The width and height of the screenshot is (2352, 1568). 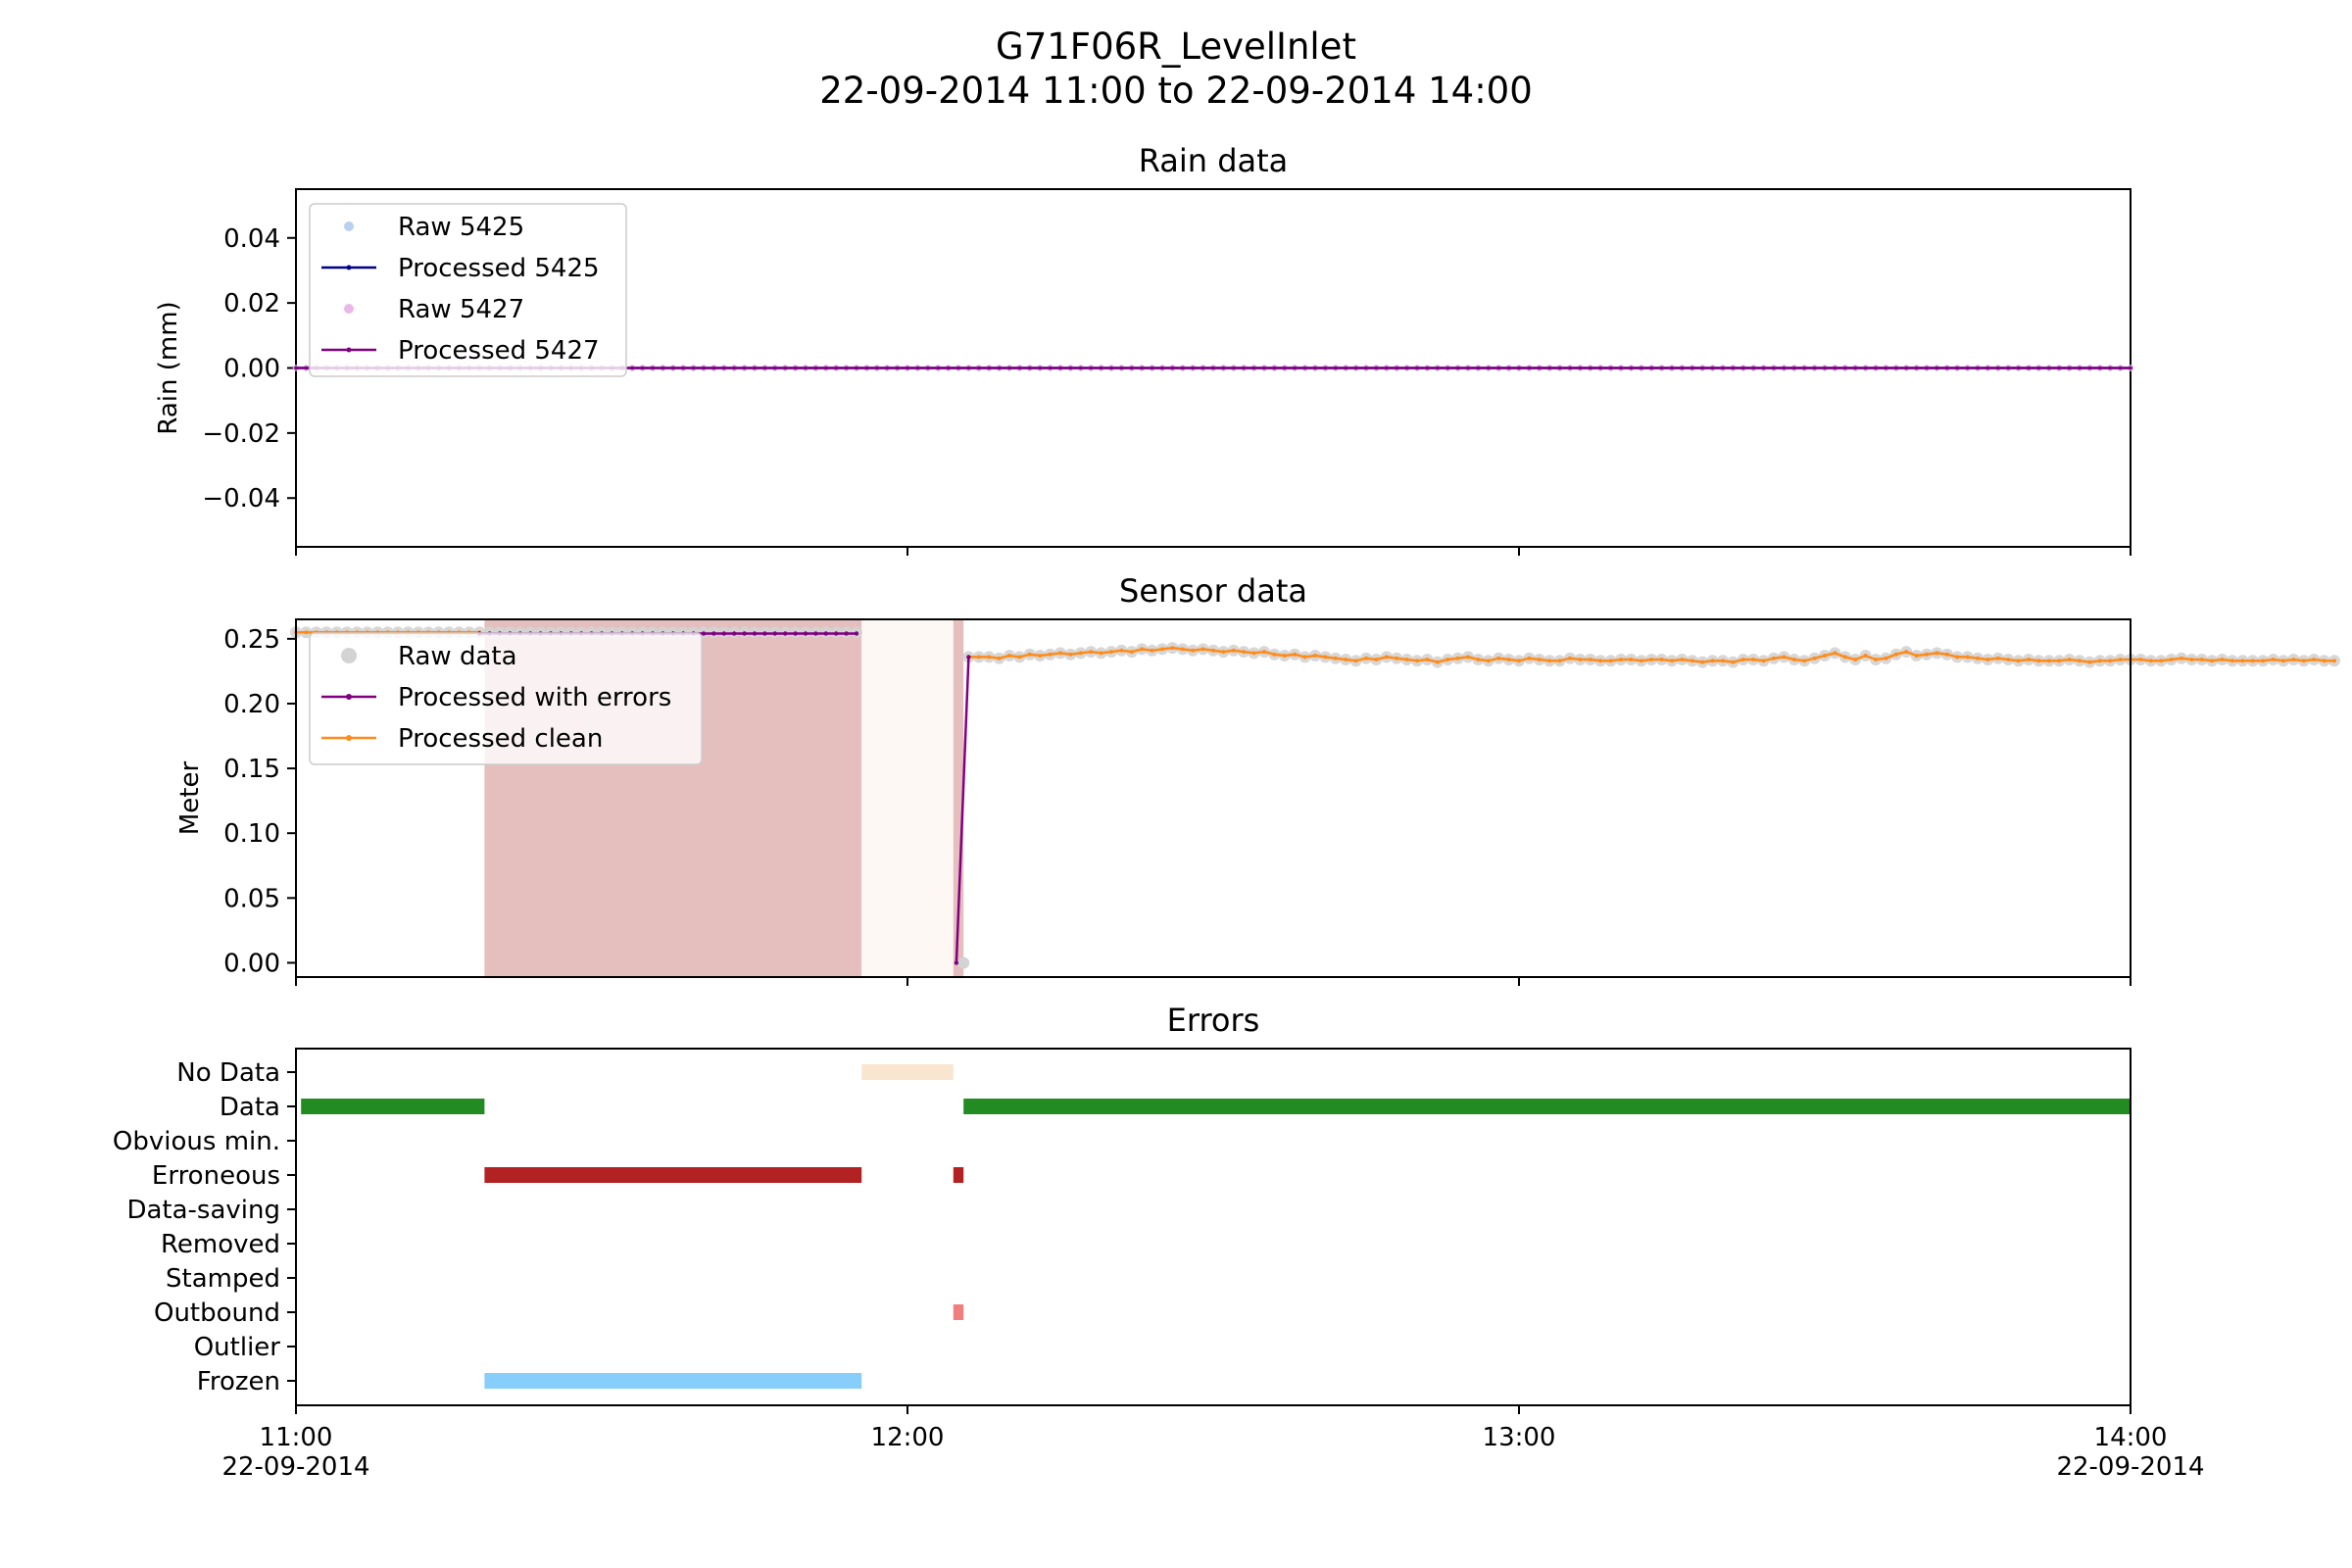 I want to click on legend-box, so click(x=506, y=698).